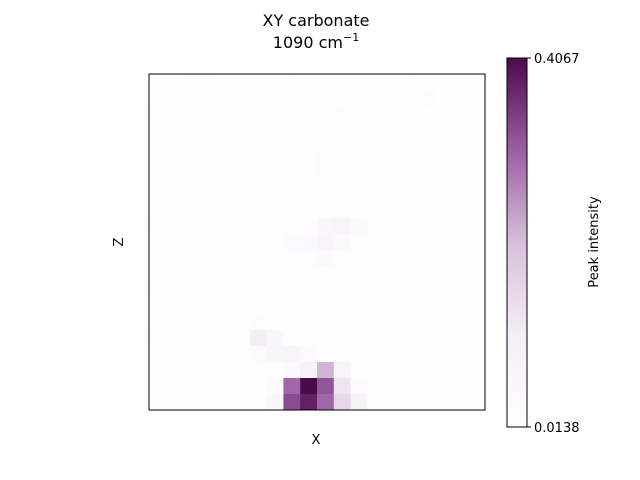  I want to click on x-axis-label: X, so click(316, 440).